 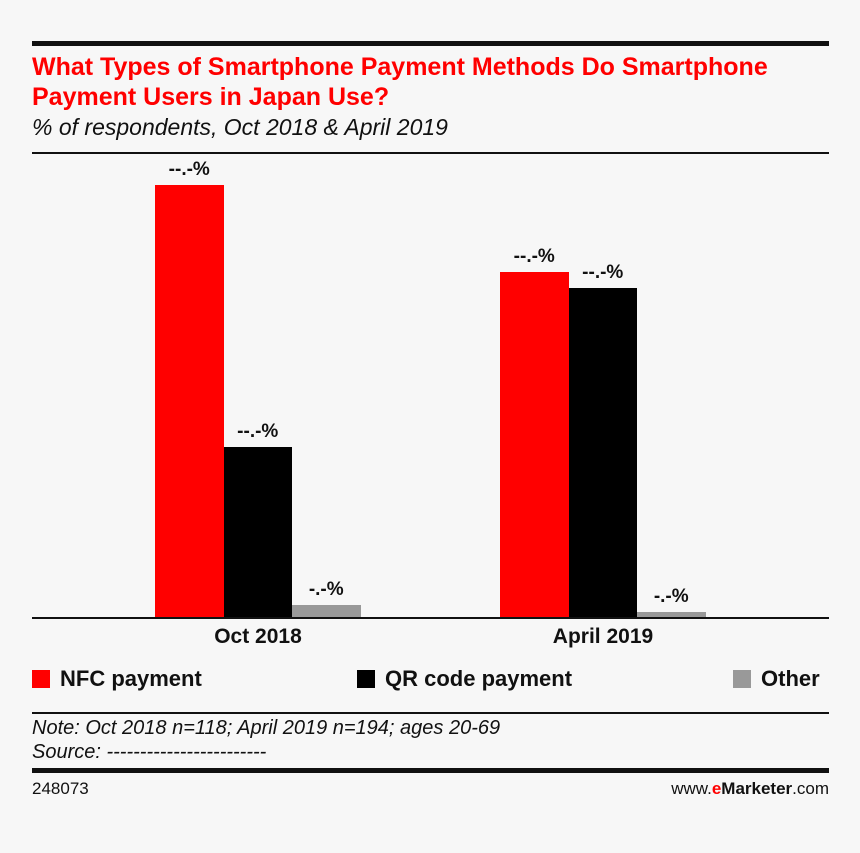 I want to click on top-rule, so click(x=430, y=43).